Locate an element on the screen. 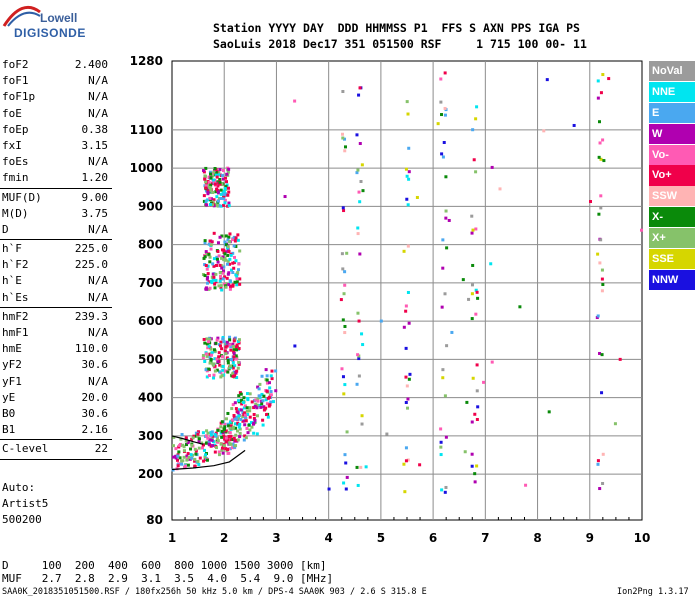  auto-code: 500200 is located at coordinates (22, 519).